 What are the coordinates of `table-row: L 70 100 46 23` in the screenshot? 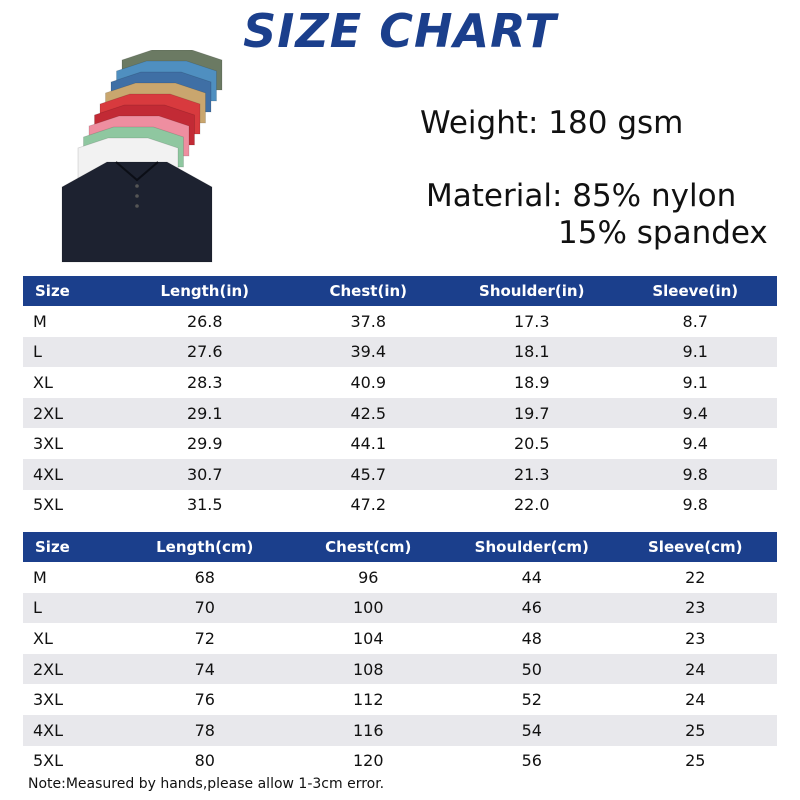 It's located at (400, 608).